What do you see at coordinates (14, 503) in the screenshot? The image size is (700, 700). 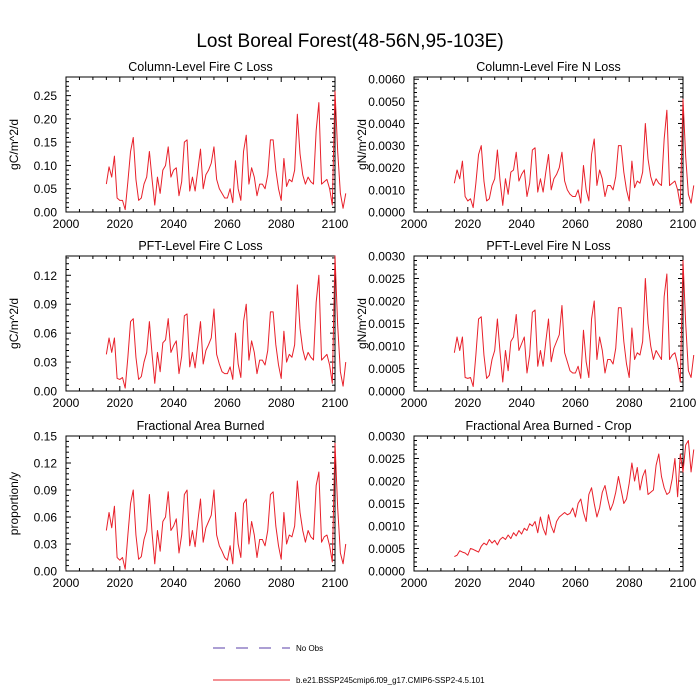 I see `y-axis-label: proportion/y` at bounding box center [14, 503].